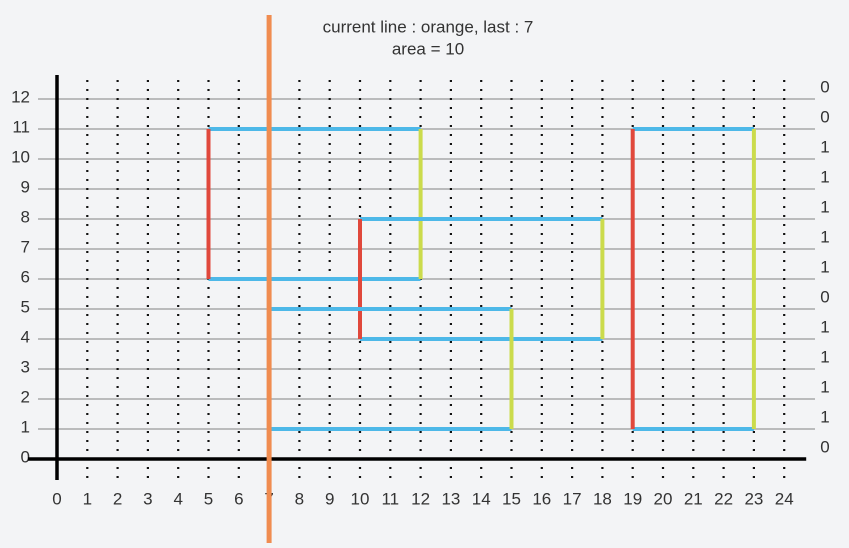 Image resolution: width=849 pixels, height=548 pixels. I want to click on x-tick-label: 12, so click(420, 498).